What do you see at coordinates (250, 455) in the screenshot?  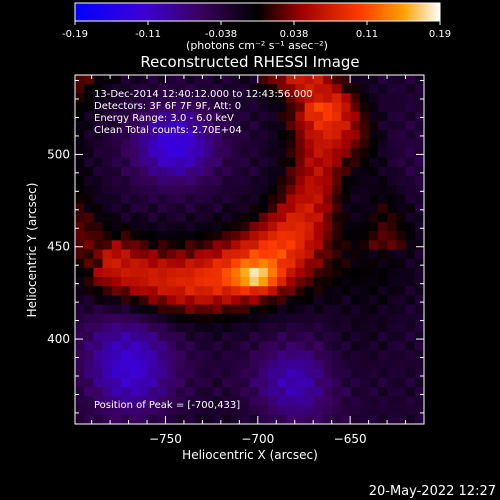 I see `x-axis-label: Heliocentric X (arcsec)` at bounding box center [250, 455].